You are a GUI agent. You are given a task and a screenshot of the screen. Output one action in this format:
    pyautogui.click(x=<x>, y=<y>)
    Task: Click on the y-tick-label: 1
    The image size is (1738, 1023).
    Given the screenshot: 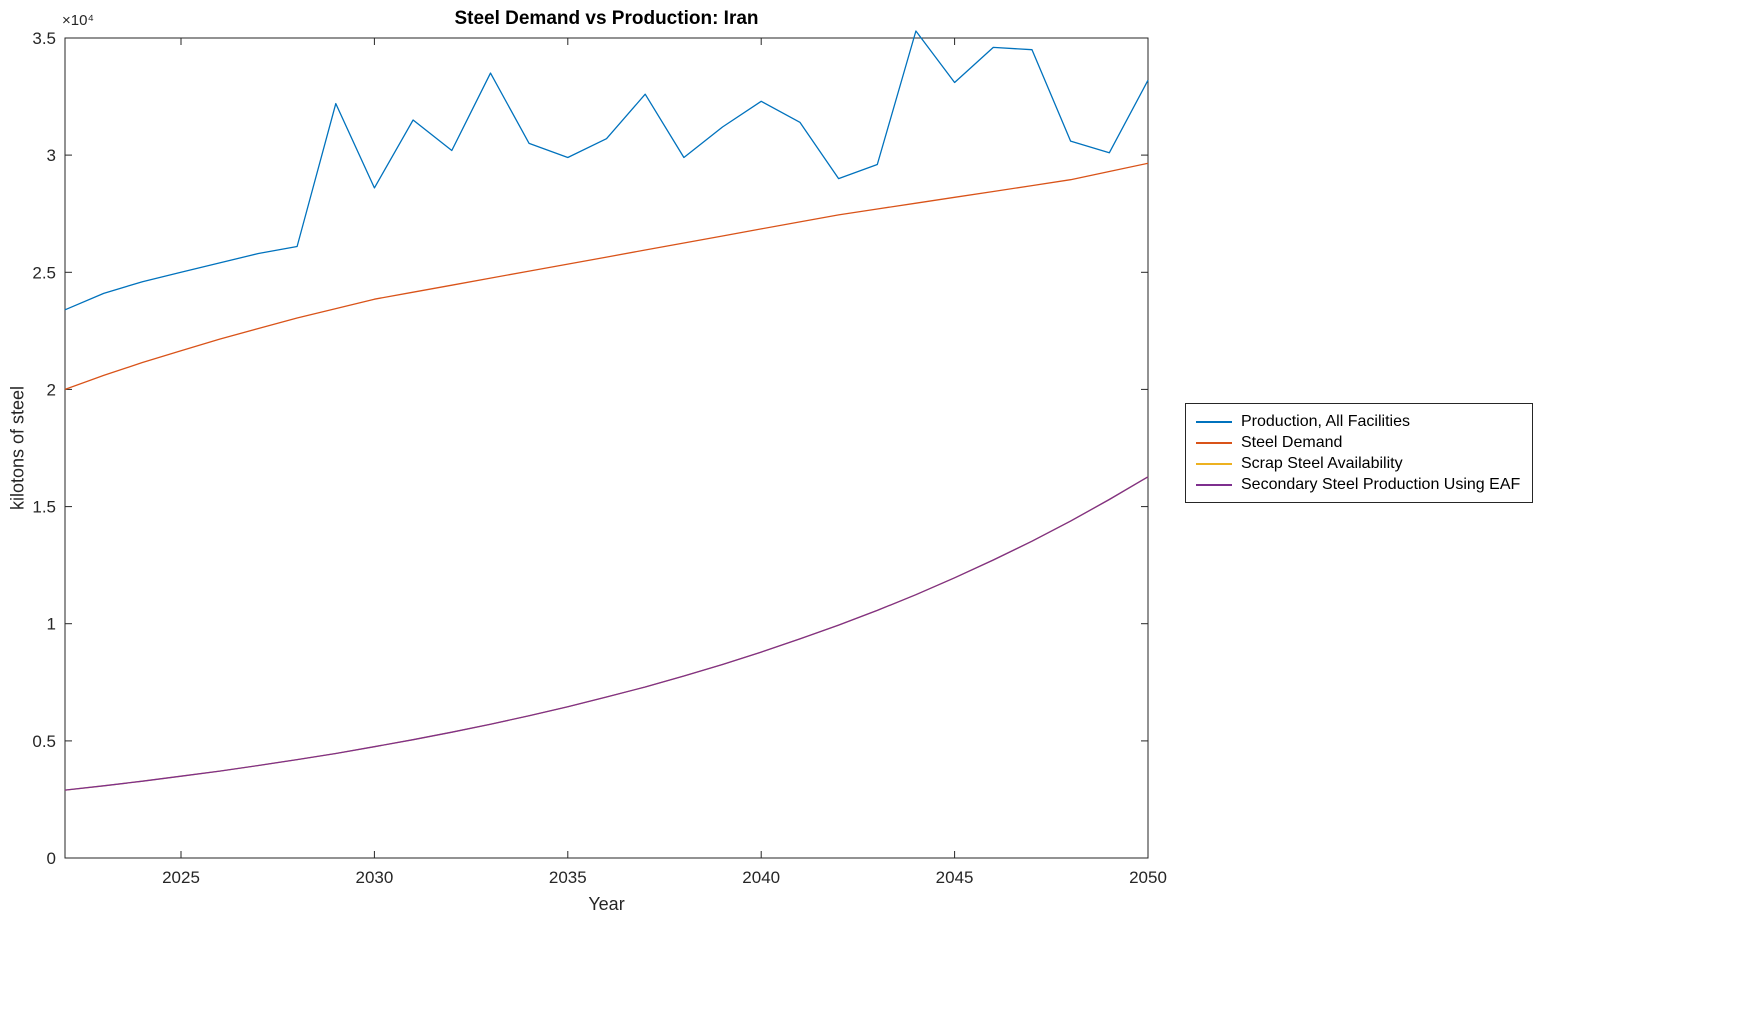 What is the action you would take?
    pyautogui.click(x=51, y=624)
    